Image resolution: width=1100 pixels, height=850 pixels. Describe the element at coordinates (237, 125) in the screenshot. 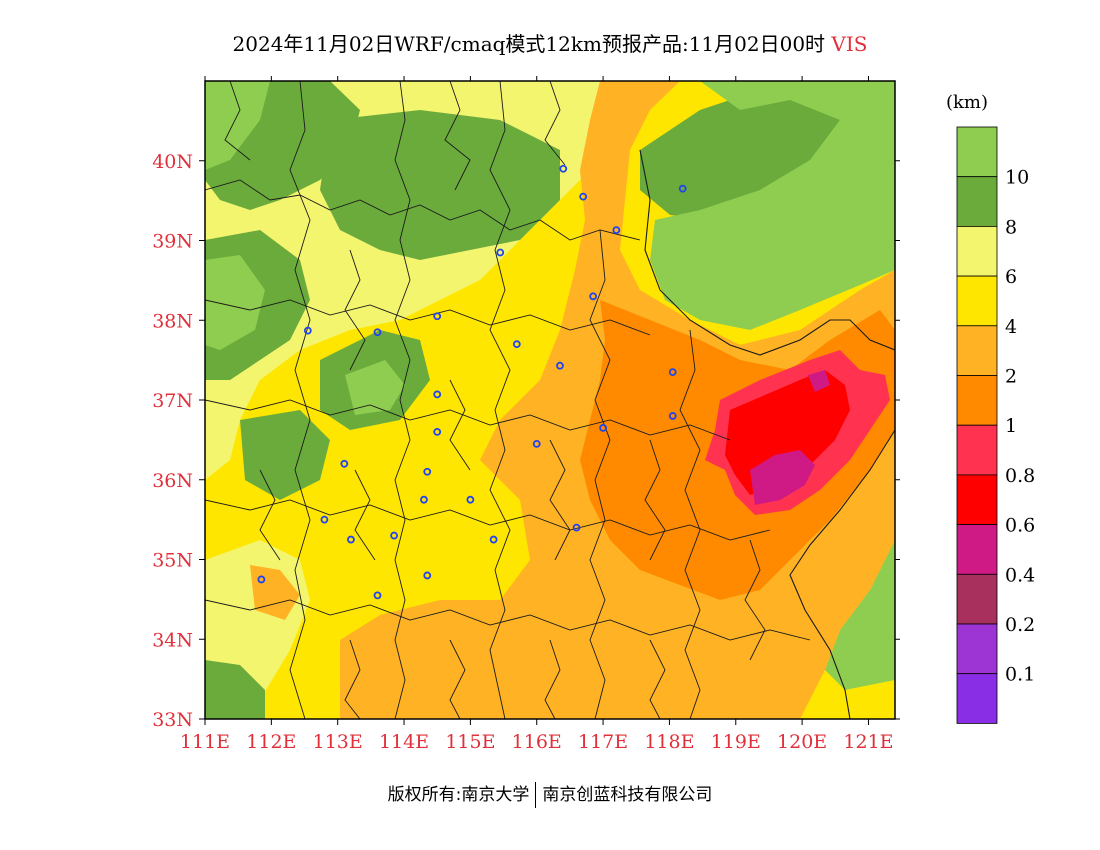

I see `vis-region-10plus-northwest` at that location.